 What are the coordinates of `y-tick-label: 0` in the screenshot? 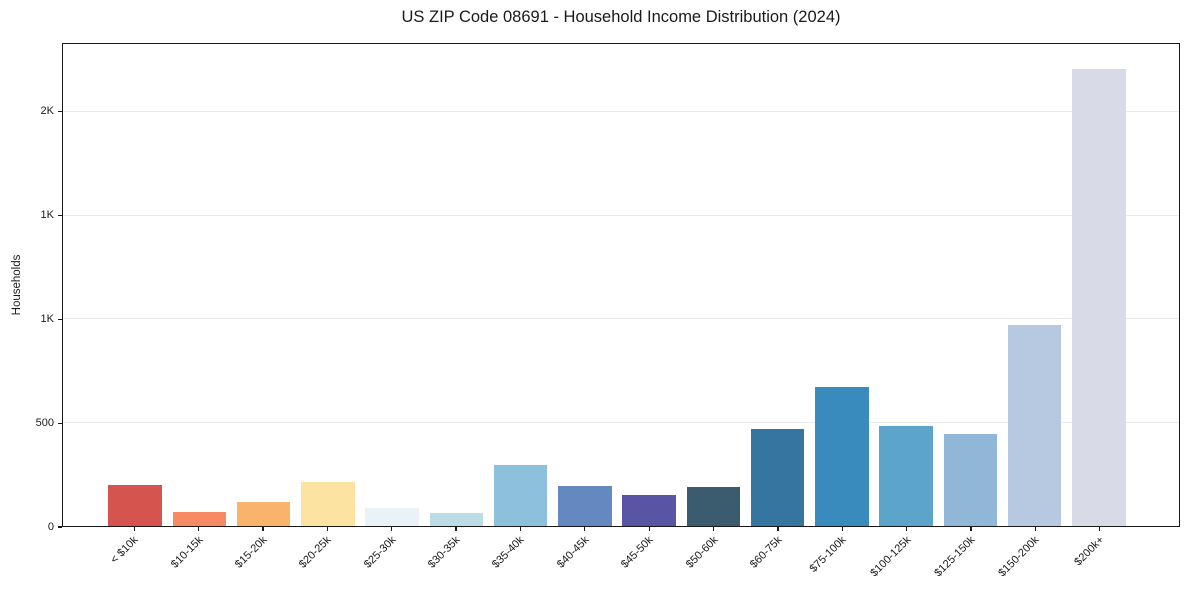 It's located at (50, 526).